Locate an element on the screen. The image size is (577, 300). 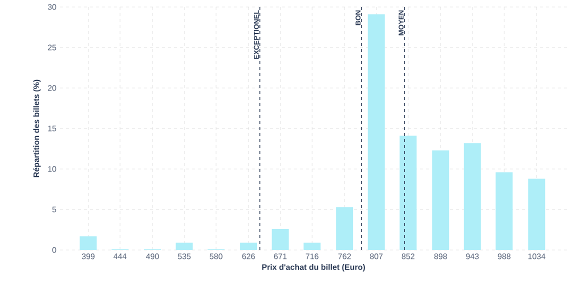
y-tick-label: 15 is located at coordinates (52, 129).